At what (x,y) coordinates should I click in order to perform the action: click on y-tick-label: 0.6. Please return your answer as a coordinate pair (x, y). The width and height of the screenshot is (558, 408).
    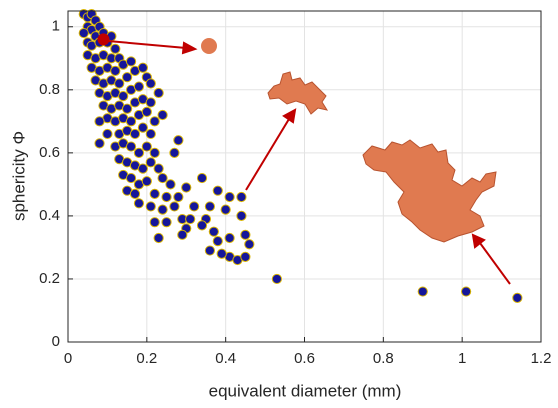
    Looking at the image, I should click on (49, 152).